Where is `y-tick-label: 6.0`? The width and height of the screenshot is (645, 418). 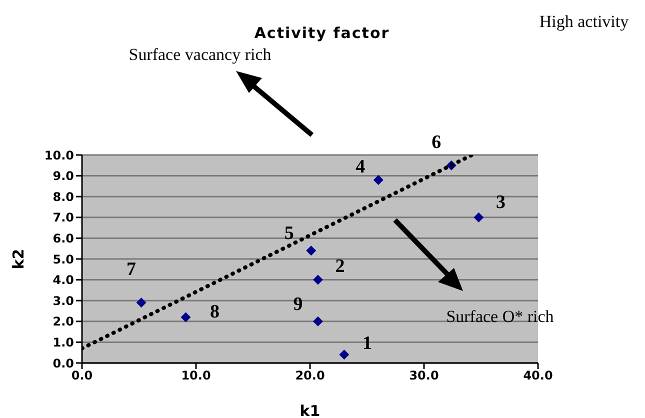 y-tick-label: 6.0 is located at coordinates (63, 238).